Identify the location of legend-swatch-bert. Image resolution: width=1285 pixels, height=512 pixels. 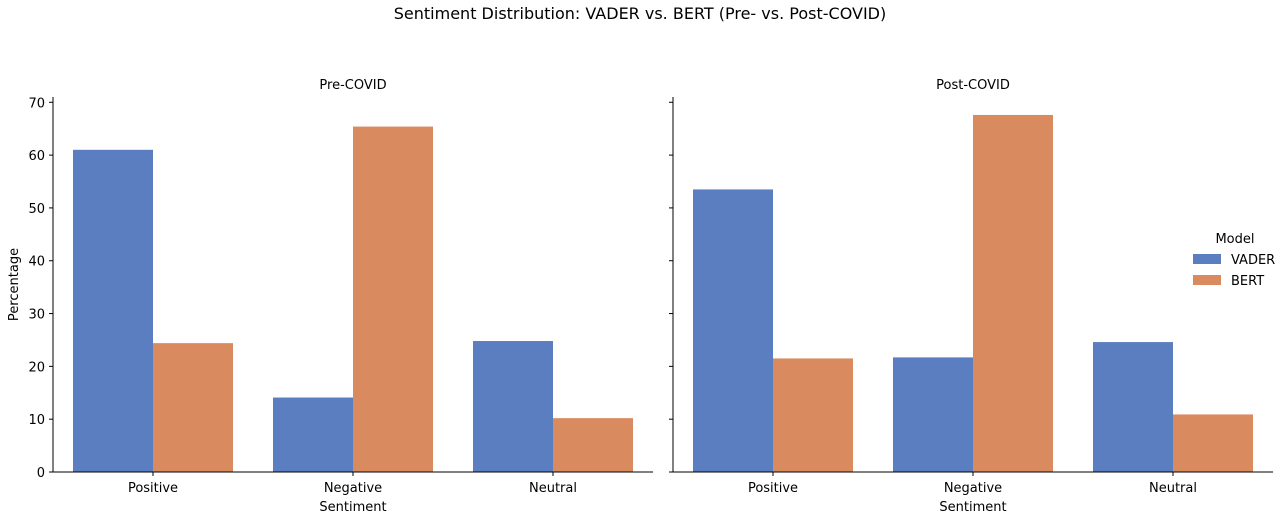
(1207, 280).